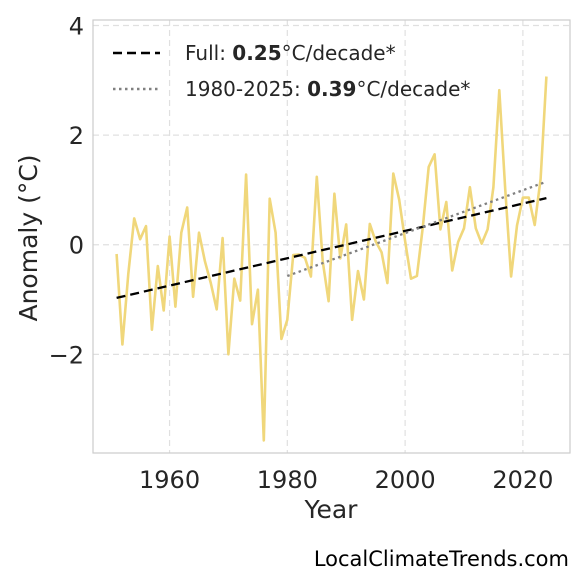 The image size is (585, 579). Describe the element at coordinates (405, 480) in the screenshot. I see `x-tick-label: 2000` at that location.